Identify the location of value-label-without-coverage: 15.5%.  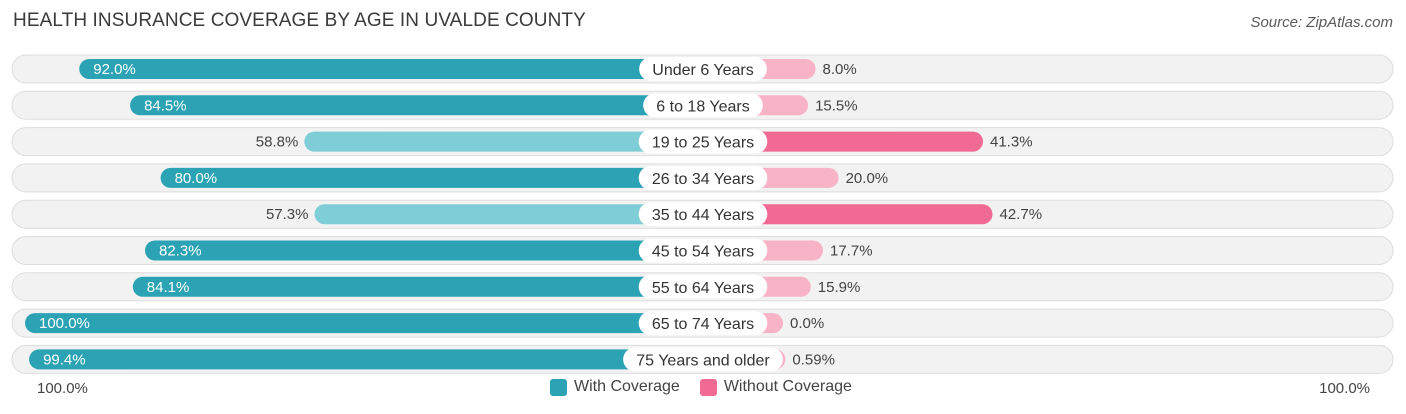
(836, 105).